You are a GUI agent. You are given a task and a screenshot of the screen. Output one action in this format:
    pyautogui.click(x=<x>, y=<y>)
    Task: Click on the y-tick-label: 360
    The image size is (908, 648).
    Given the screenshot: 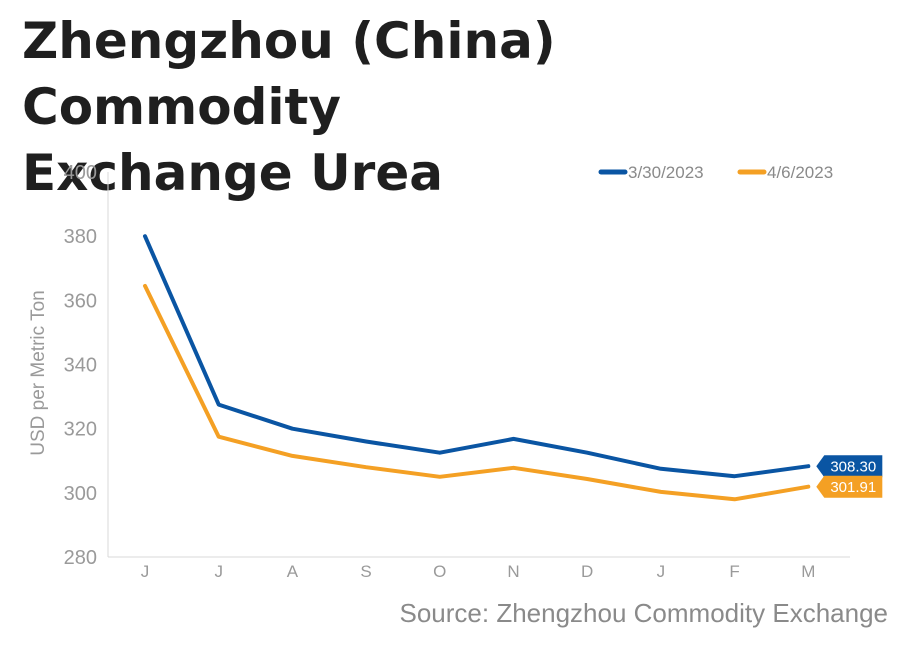 What is the action you would take?
    pyautogui.click(x=80, y=301)
    